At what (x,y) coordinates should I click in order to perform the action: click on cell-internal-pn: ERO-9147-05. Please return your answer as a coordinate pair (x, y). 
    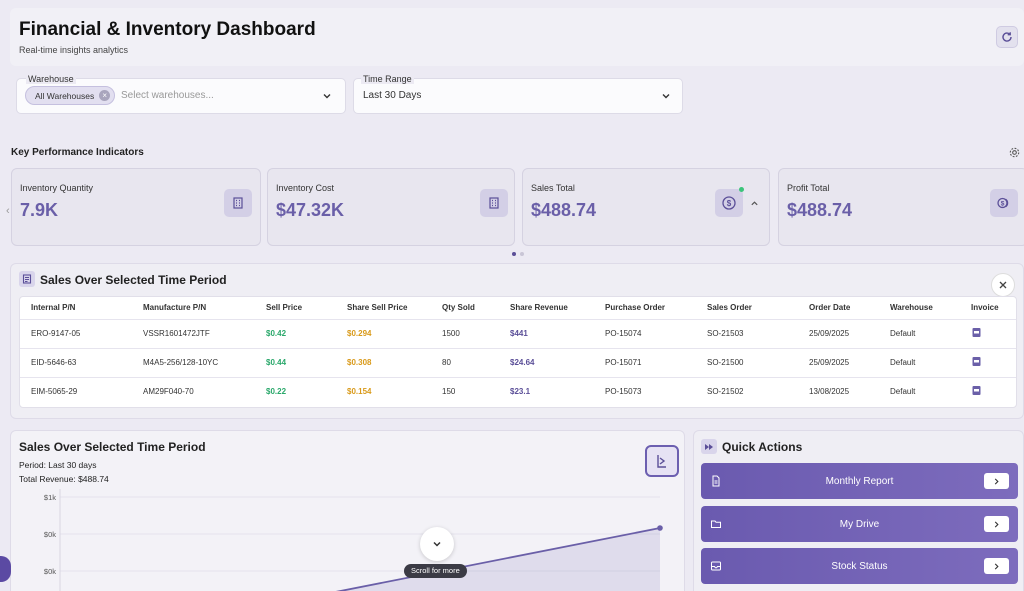
    Looking at the image, I should click on (76, 333).